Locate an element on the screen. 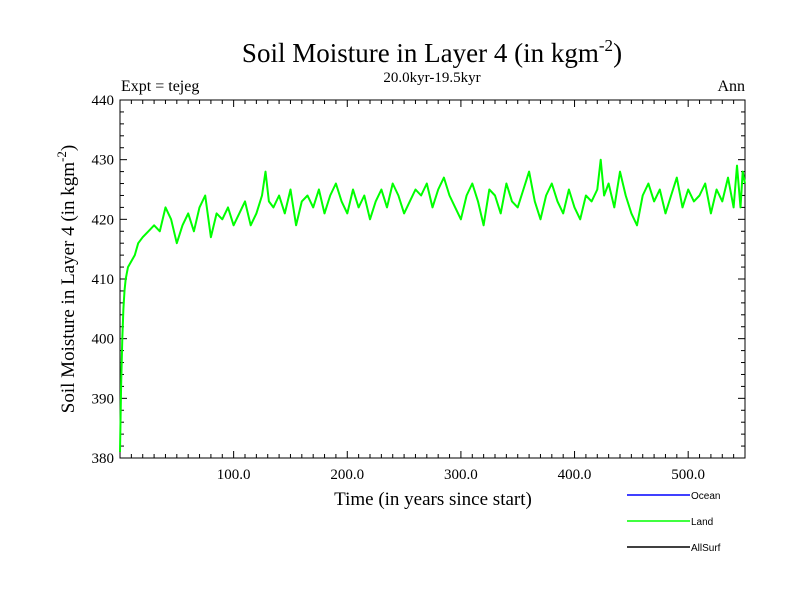  legend-label-allsurf: AllSurf is located at coordinates (706, 548).